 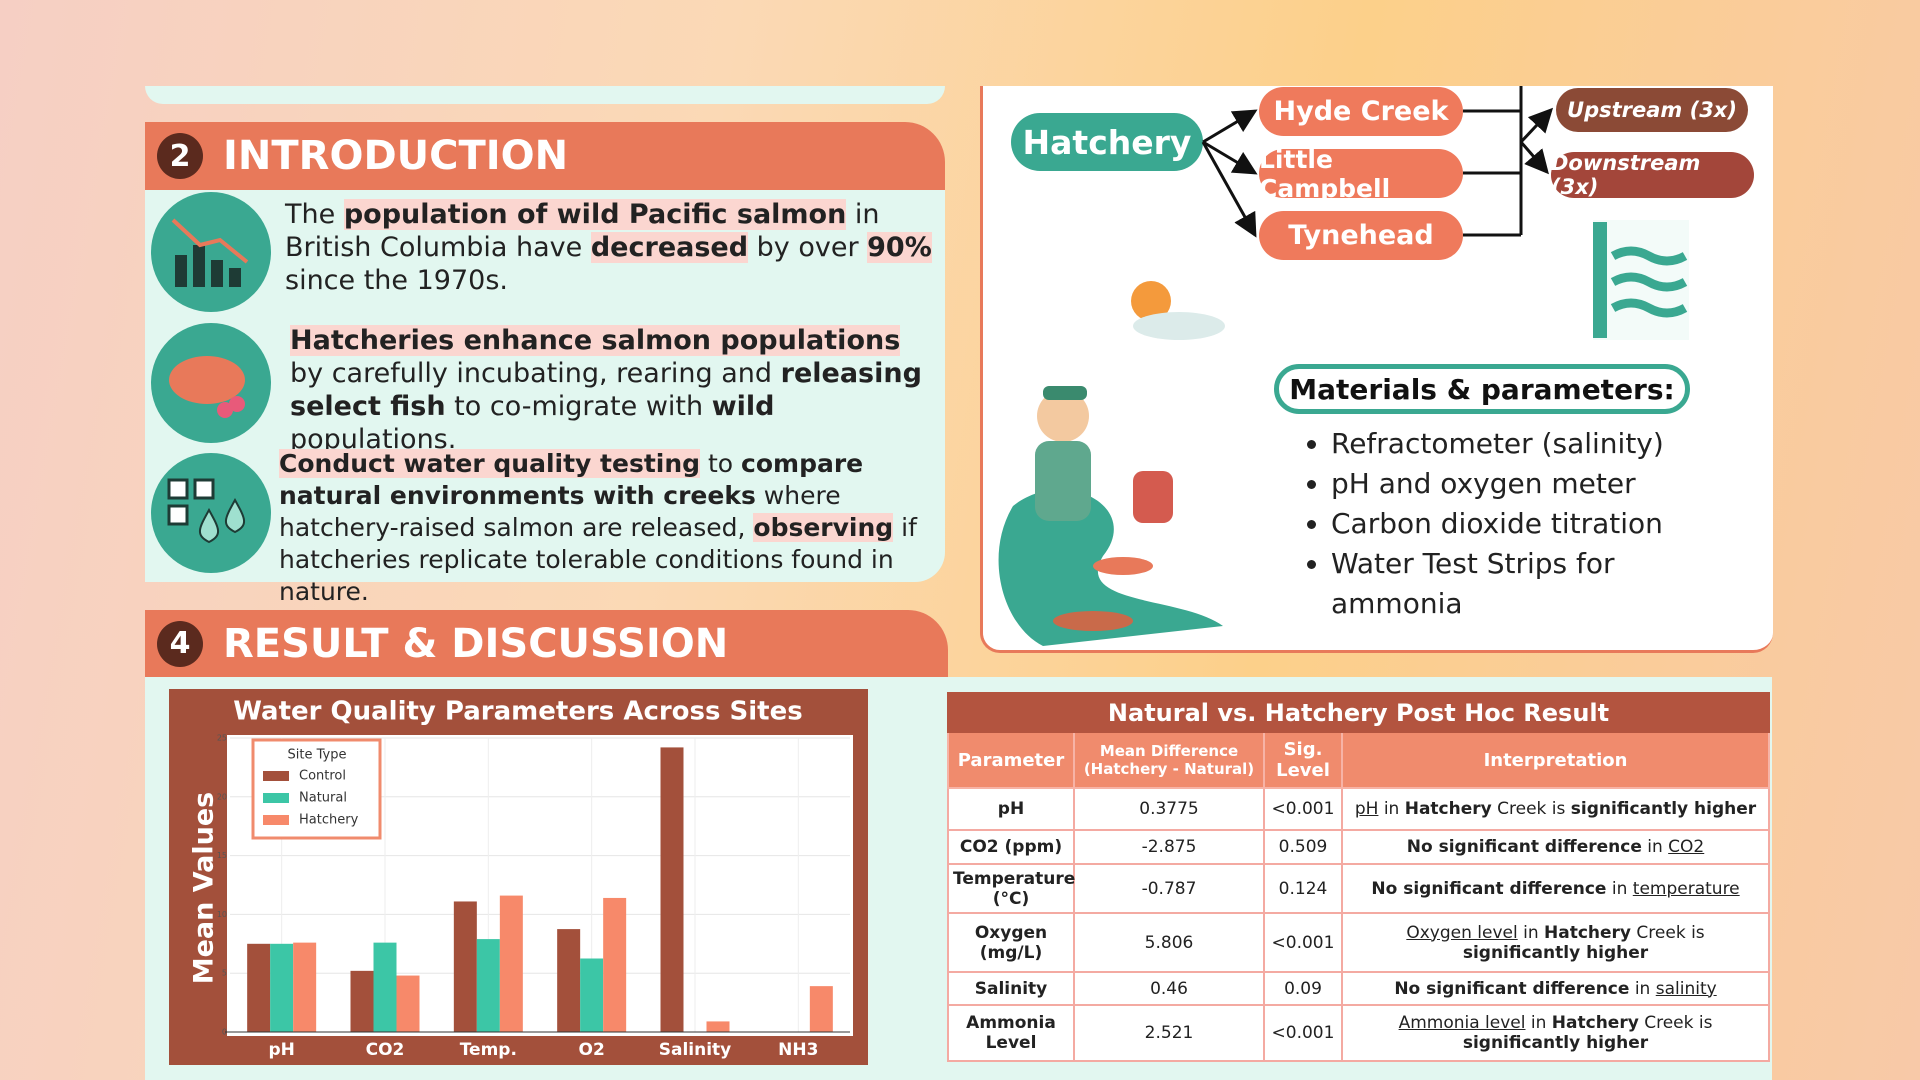 What do you see at coordinates (1508, 484) in the screenshot?
I see `material-item: pH and oxygen meter` at bounding box center [1508, 484].